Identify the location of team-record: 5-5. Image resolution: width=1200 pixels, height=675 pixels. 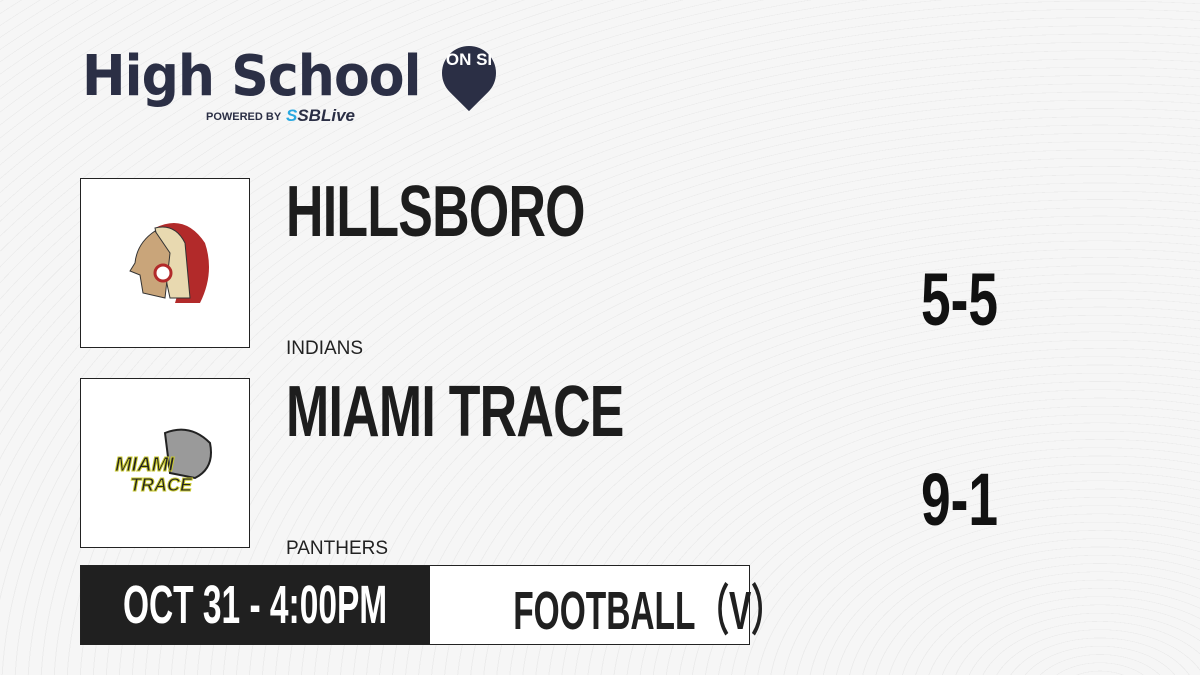
(960, 299).